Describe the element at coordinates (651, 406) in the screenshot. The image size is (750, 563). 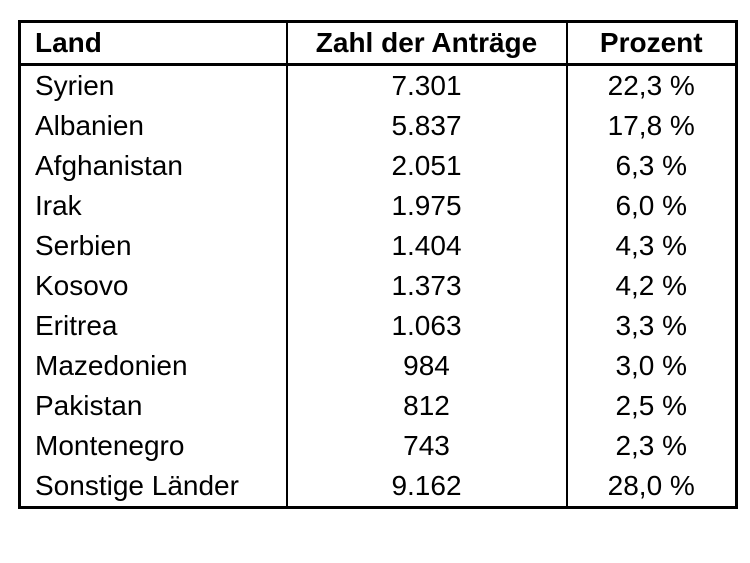
I see `cell-prozent: 2,5 %` at that location.